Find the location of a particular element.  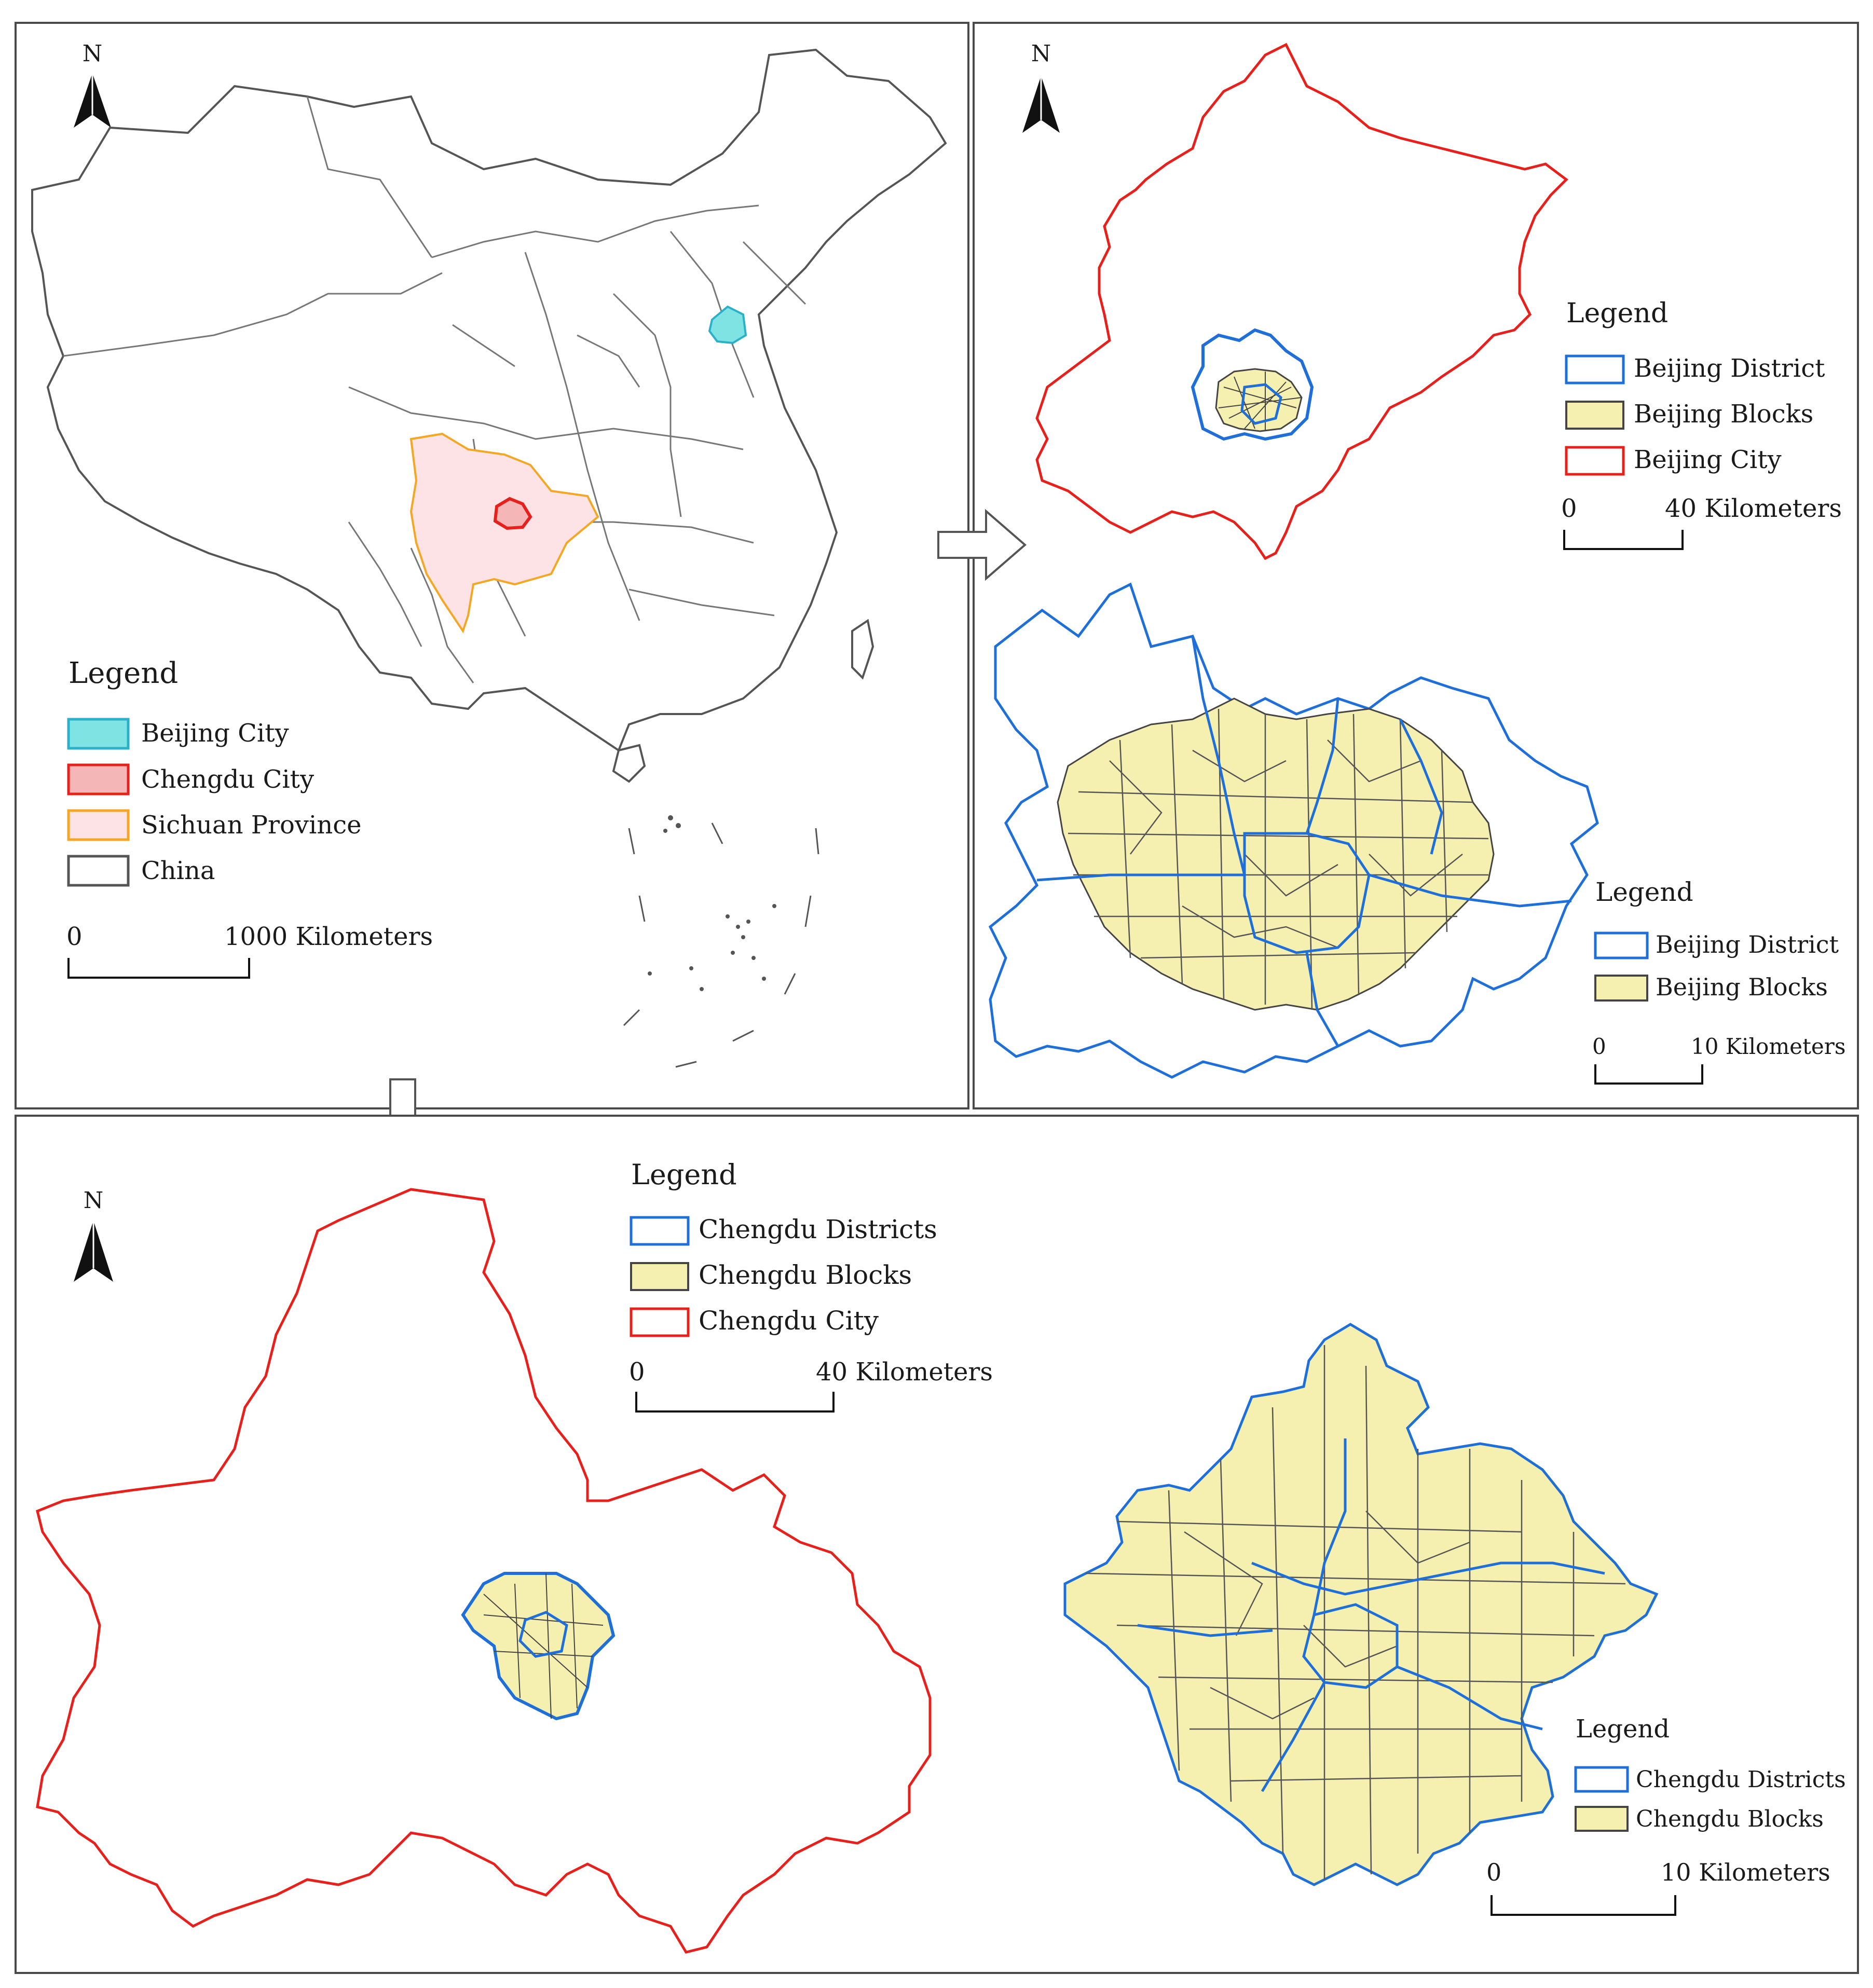

legend-label-sichuan: Sichuan Province is located at coordinates (251, 826).